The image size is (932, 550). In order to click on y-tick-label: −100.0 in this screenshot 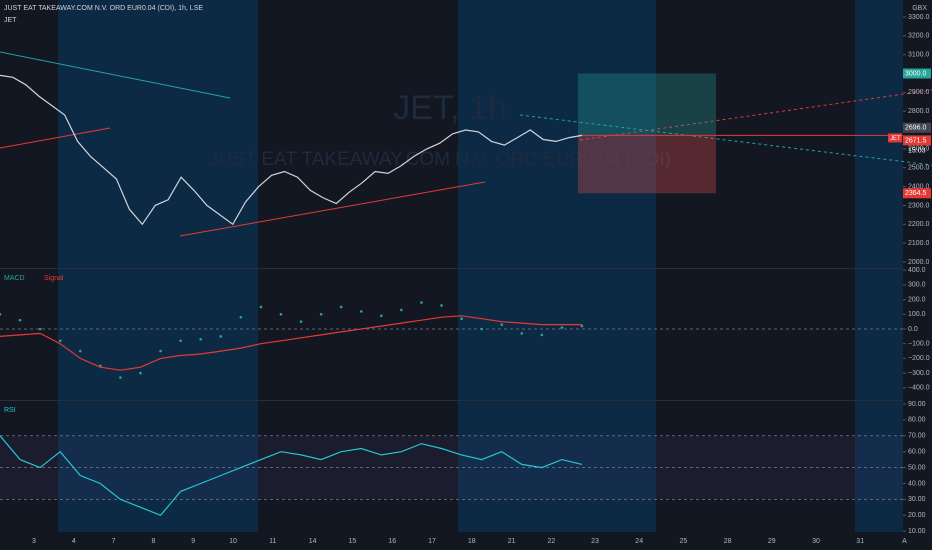, I will do `click(919, 344)`.